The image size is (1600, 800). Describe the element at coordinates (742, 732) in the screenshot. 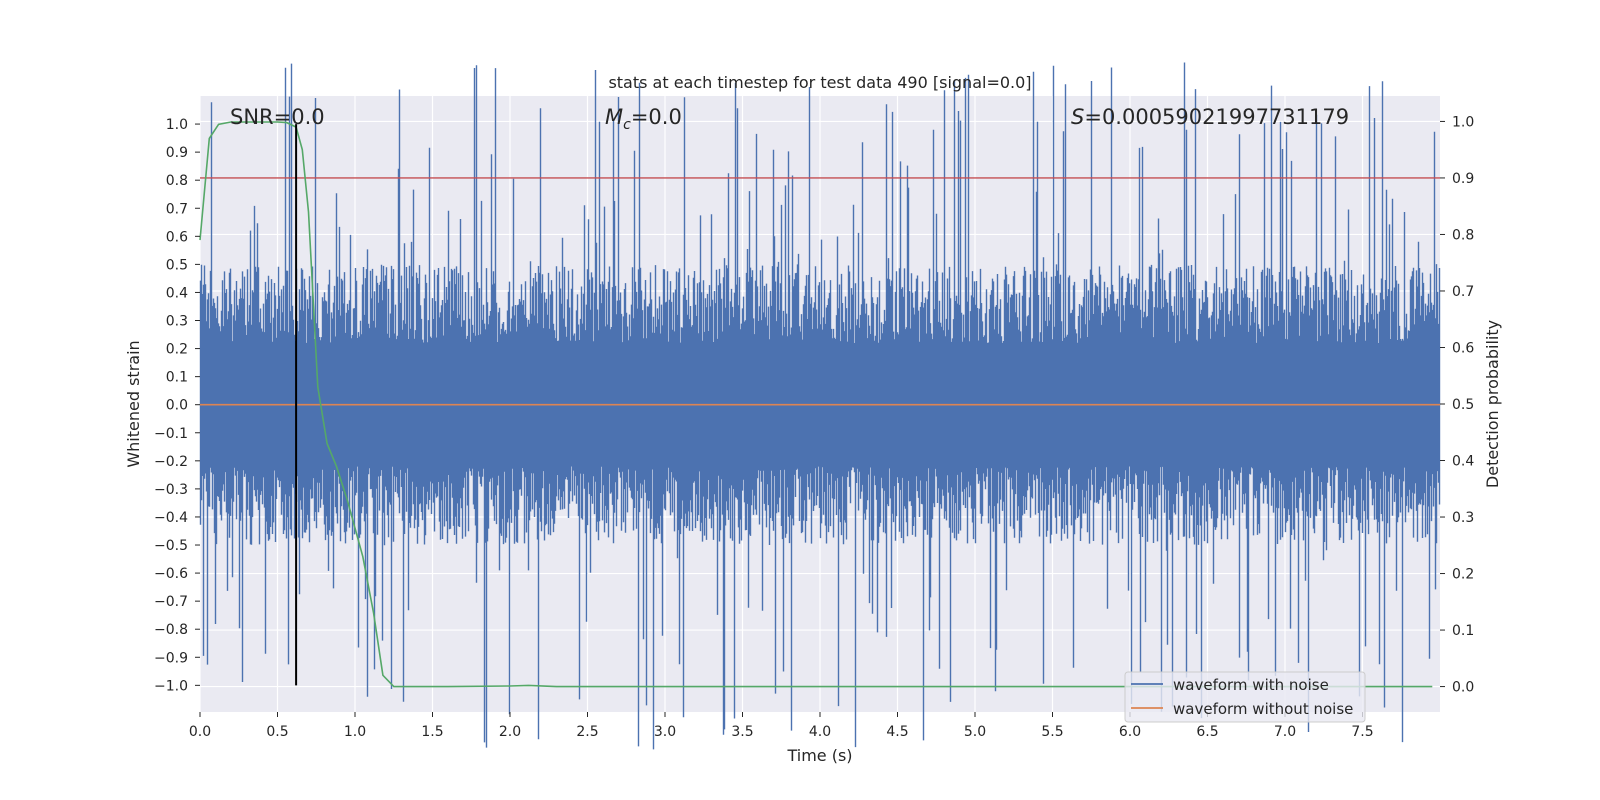

I see `x-tick-label: 3.5` at that location.